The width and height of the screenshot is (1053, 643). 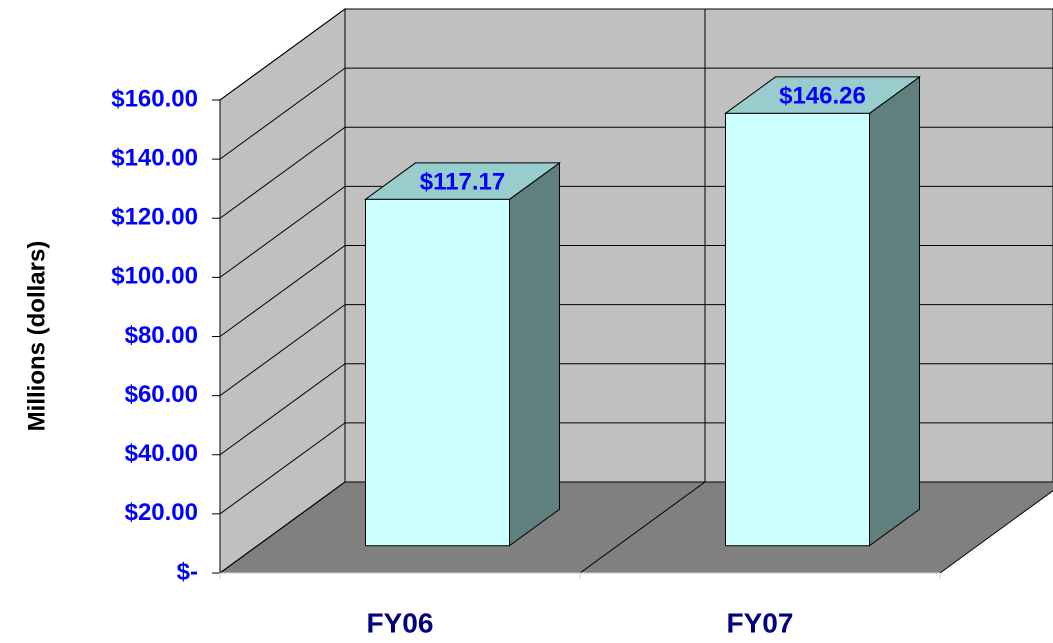 What do you see at coordinates (154, 217) in the screenshot?
I see `y-tick-label: $120.00` at bounding box center [154, 217].